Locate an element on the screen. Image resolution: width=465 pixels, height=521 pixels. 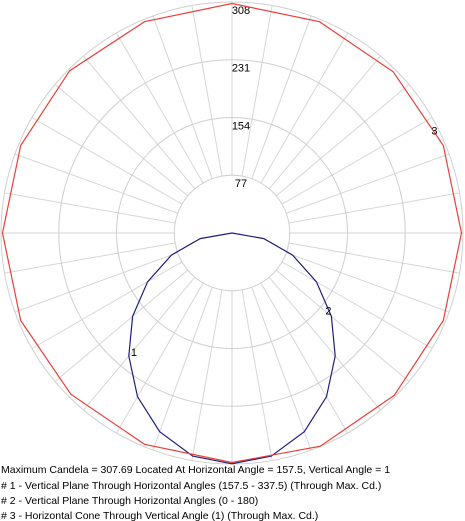
series-label: 1 is located at coordinates (134, 353).